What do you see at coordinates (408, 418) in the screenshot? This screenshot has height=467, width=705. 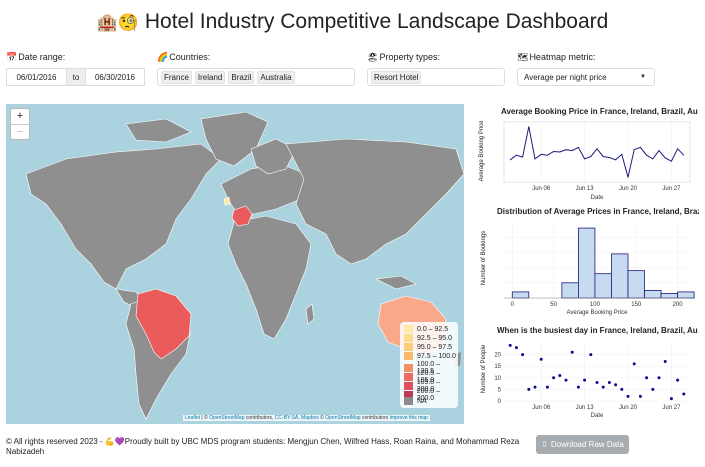 I see `improve-map-link: Improve this map` at bounding box center [408, 418].